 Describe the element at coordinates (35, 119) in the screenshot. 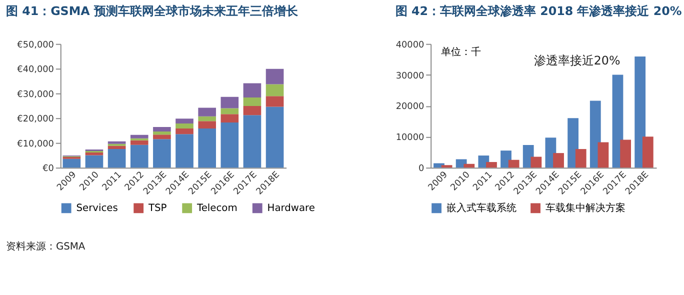

I see `y-tick-label: €20,000` at that location.